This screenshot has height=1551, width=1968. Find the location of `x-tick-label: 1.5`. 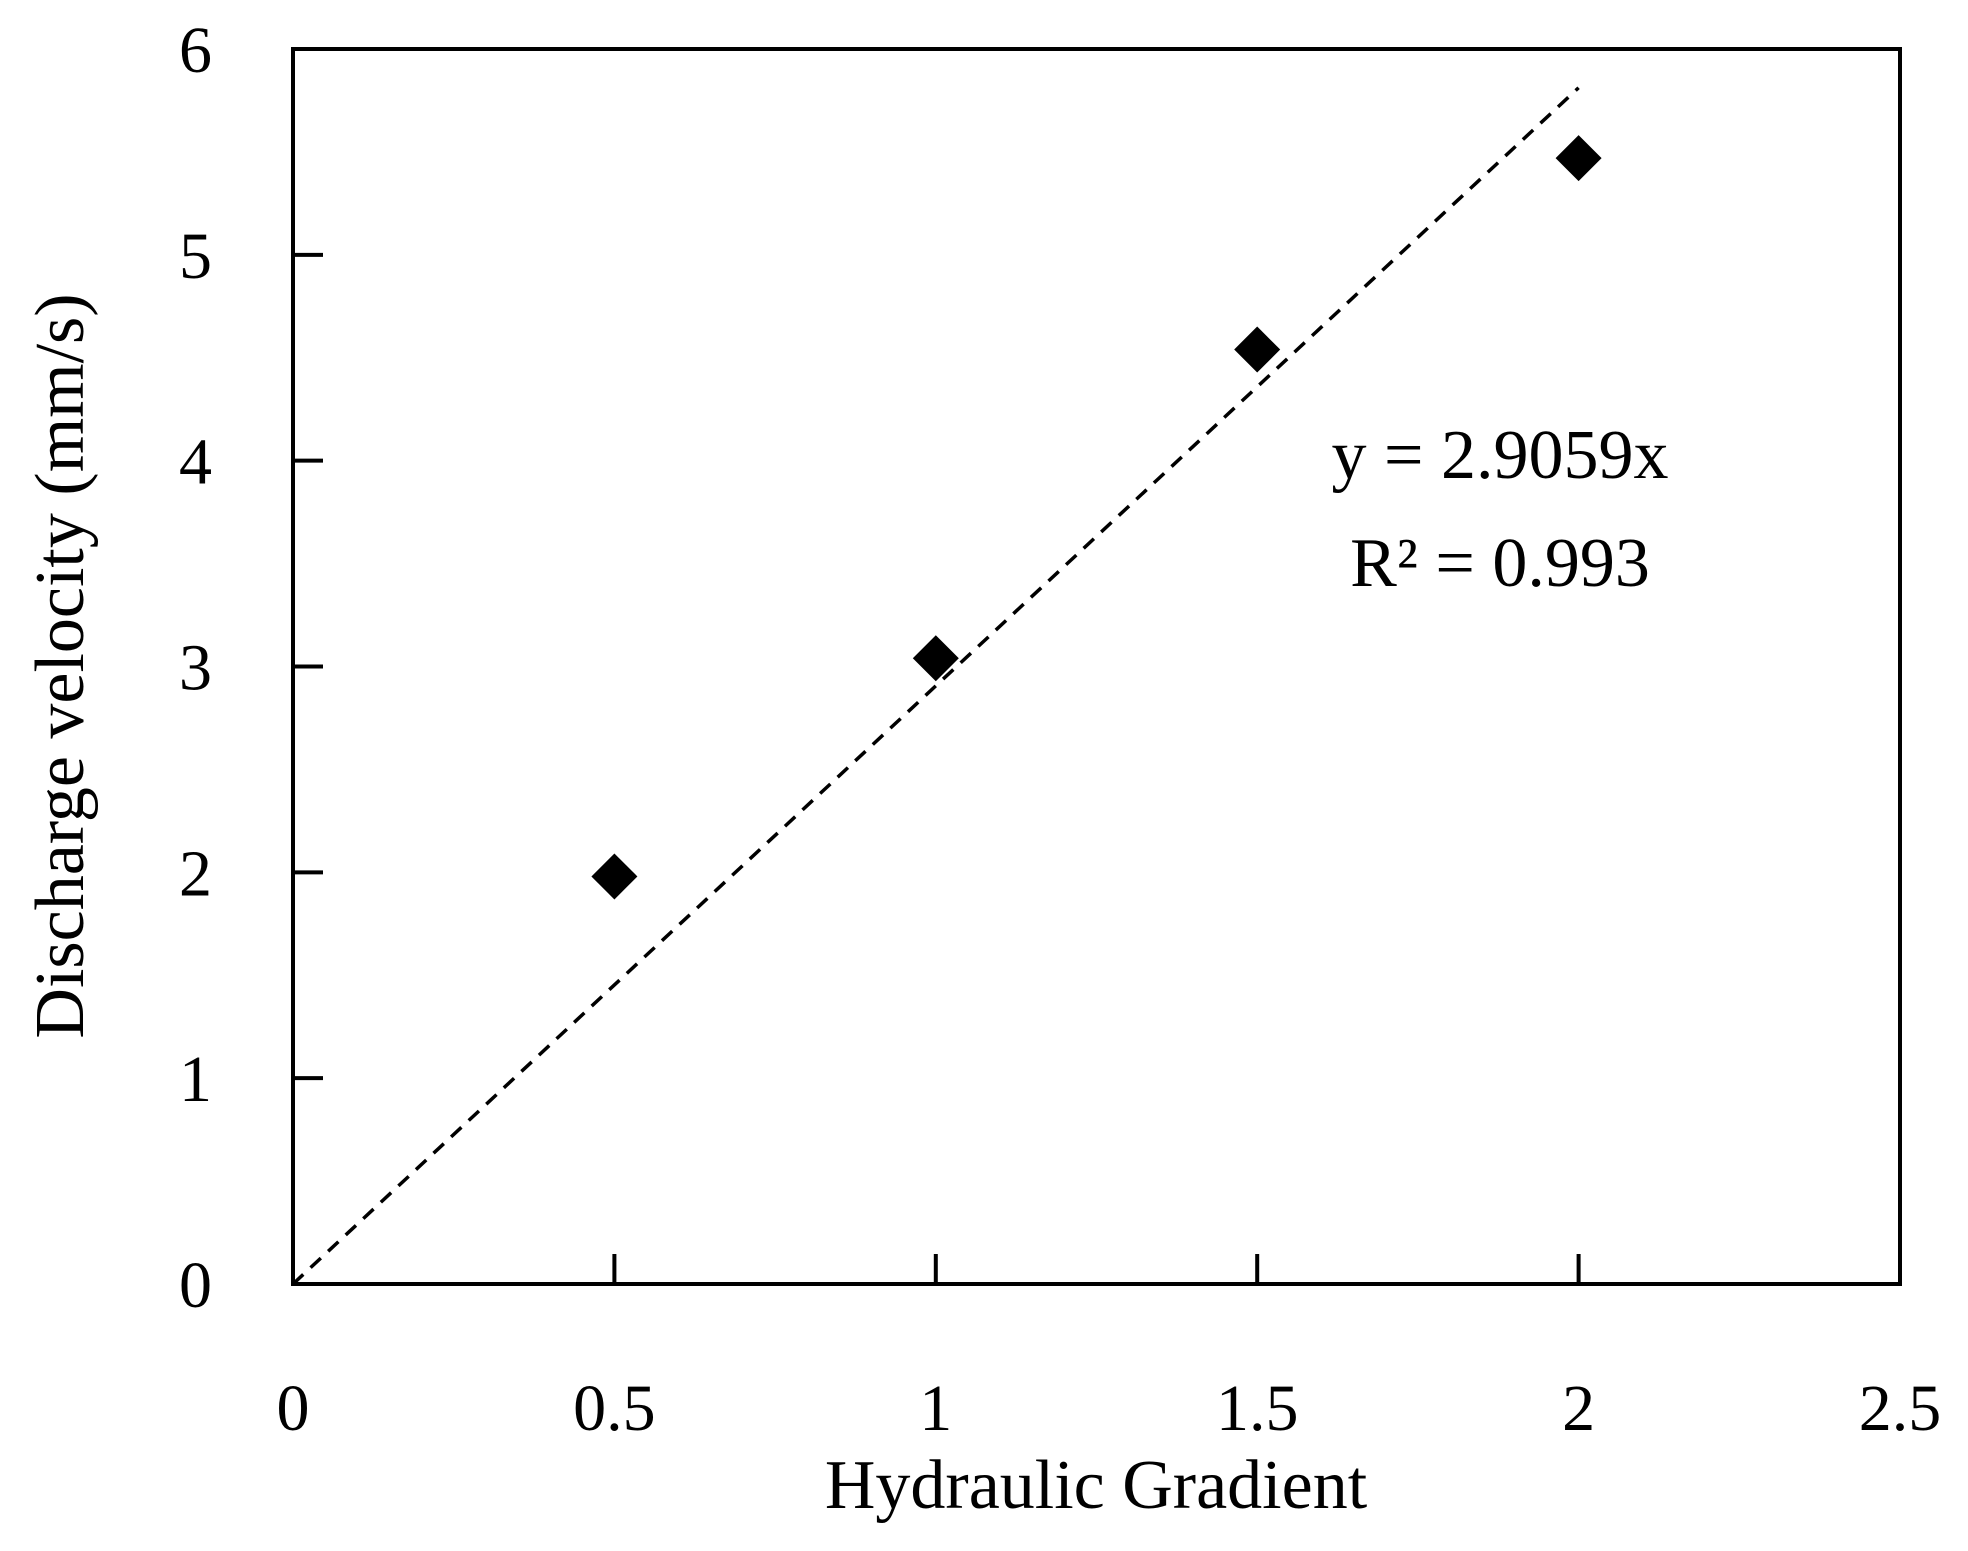

x-tick-label: 1.5 is located at coordinates (1257, 1408).